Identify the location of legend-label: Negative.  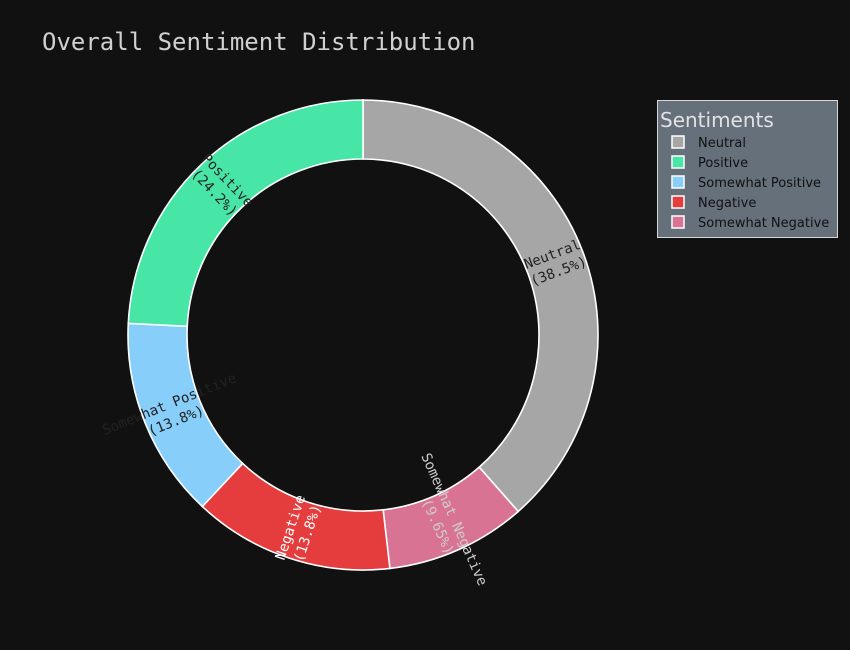
(727, 203).